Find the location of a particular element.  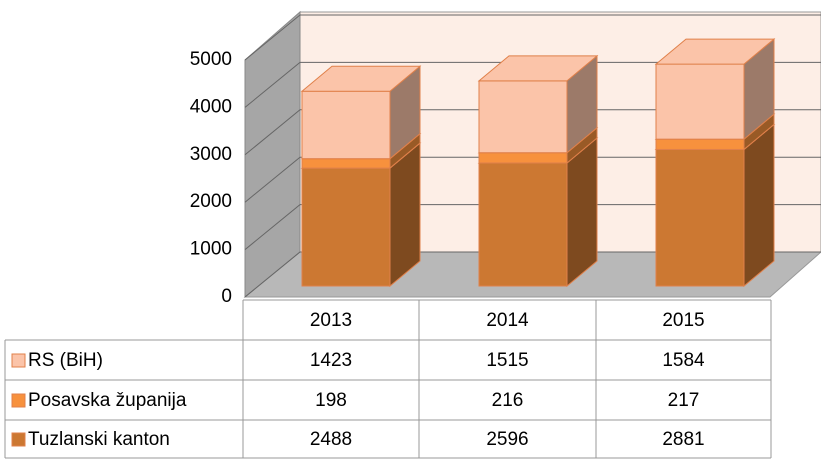

table-value: 198 is located at coordinates (331, 400).